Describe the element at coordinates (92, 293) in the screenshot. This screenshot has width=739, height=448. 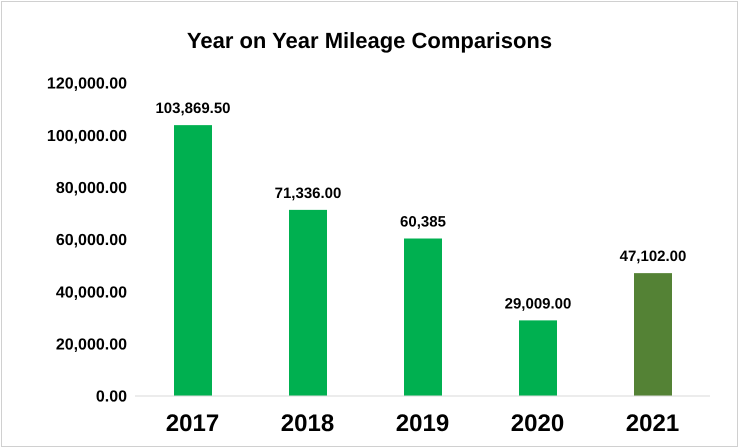
I see `y-tick-label: 40,000.00` at that location.